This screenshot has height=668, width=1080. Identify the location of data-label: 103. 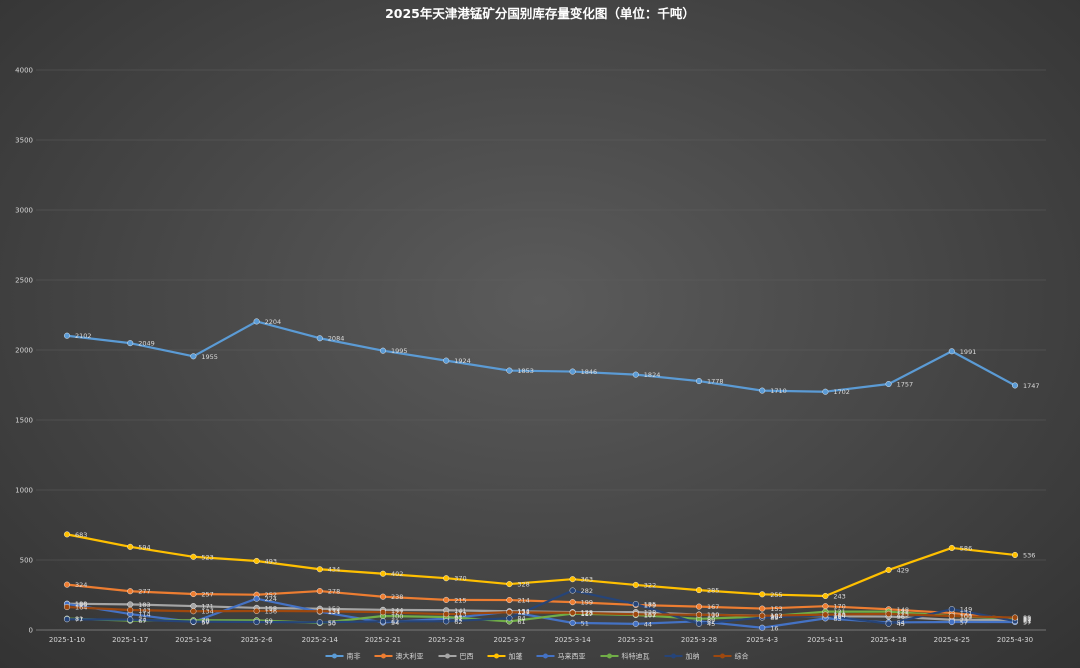
(776, 616).